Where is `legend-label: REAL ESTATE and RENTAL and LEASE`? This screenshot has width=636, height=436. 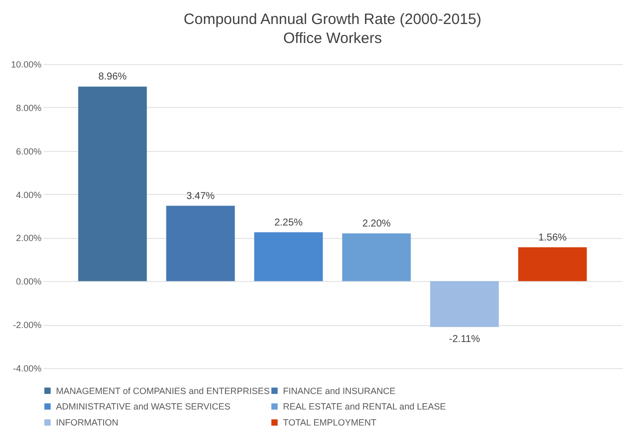 legend-label: REAL ESTATE and RENTAL and LEASE is located at coordinates (364, 407).